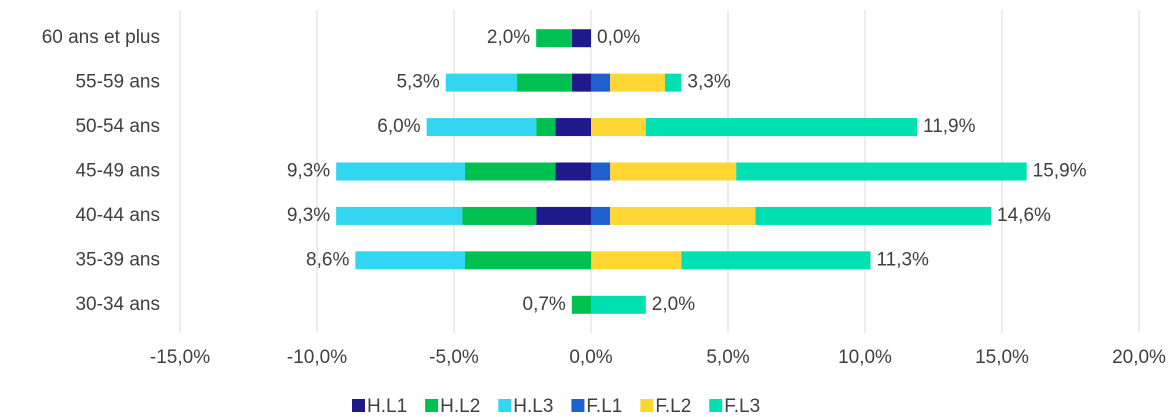 This screenshot has width=1176, height=417. What do you see at coordinates (317, 357) in the screenshot?
I see `x-tick-label: -10,0%` at bounding box center [317, 357].